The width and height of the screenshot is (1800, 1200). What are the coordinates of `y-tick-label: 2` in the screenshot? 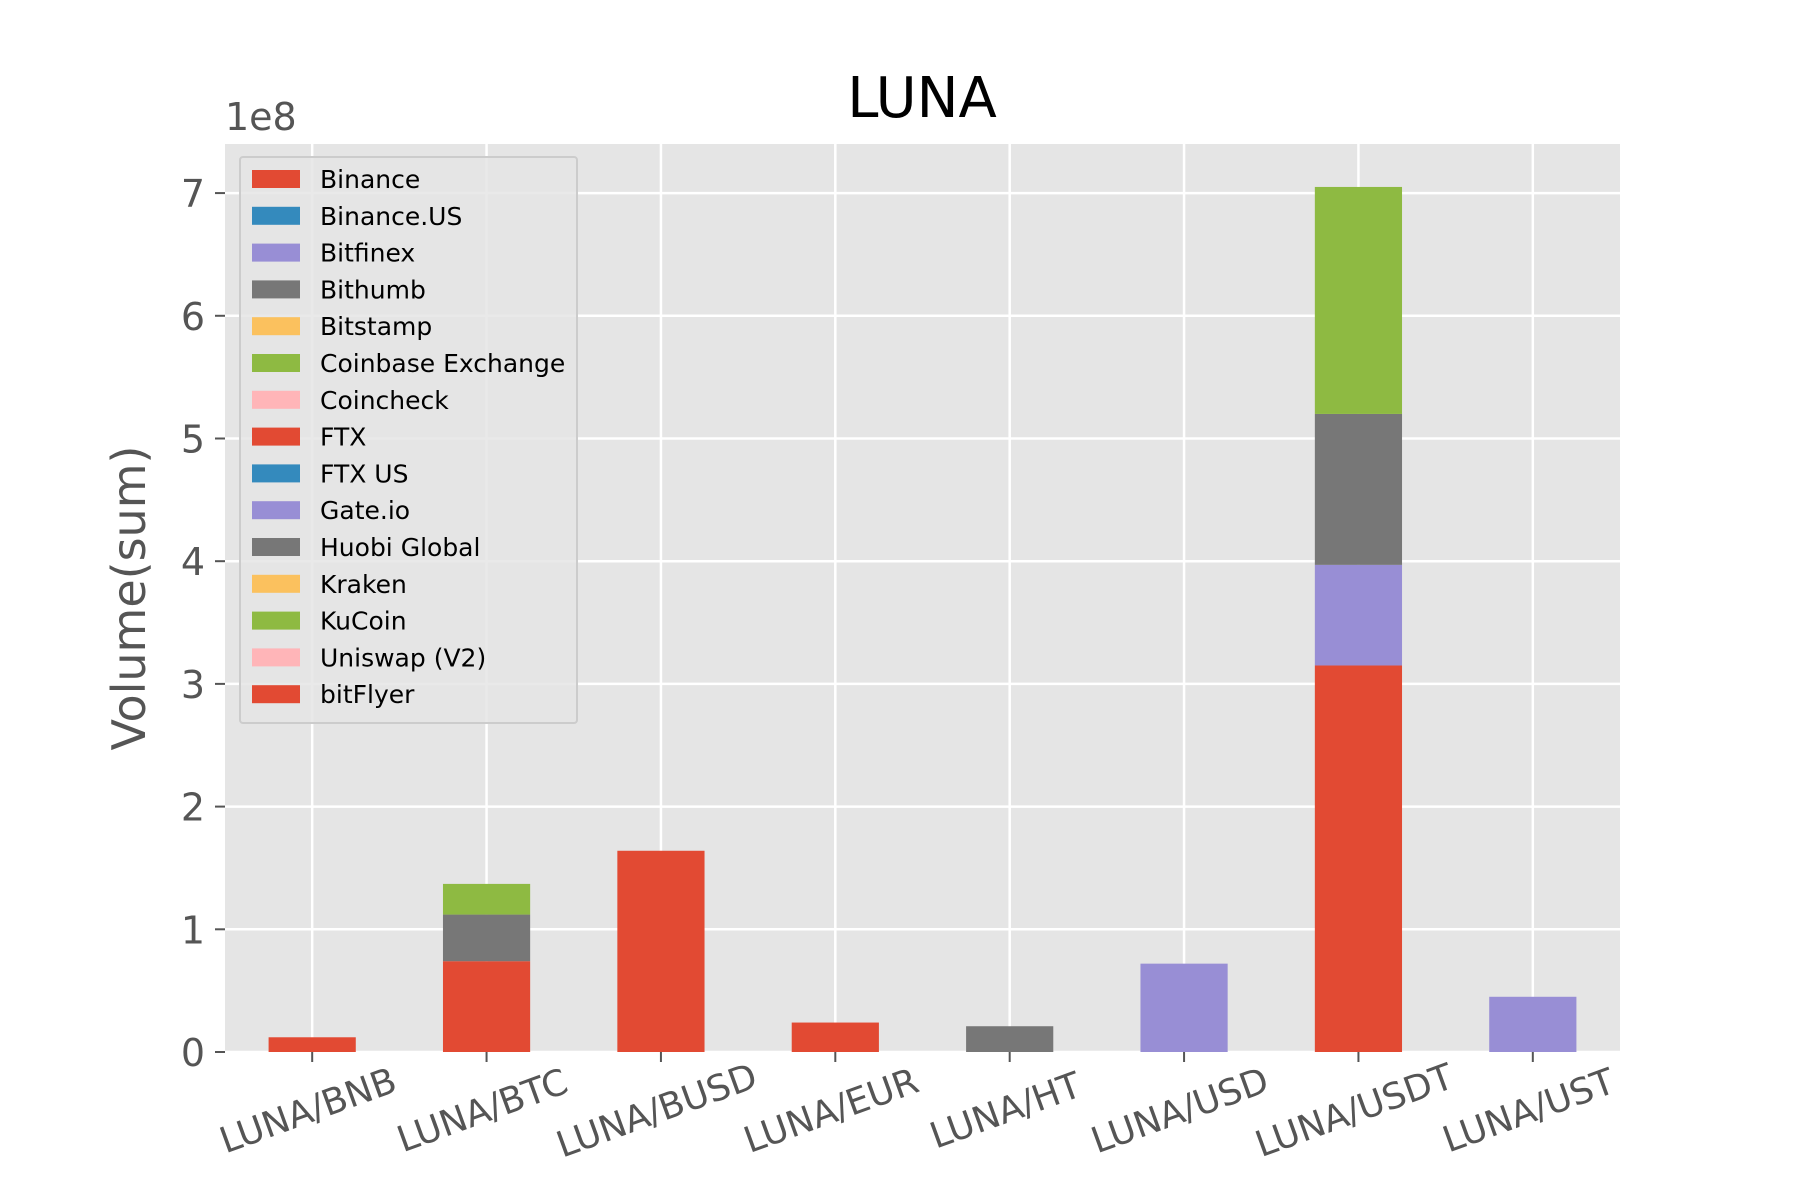 It's located at (193, 808).